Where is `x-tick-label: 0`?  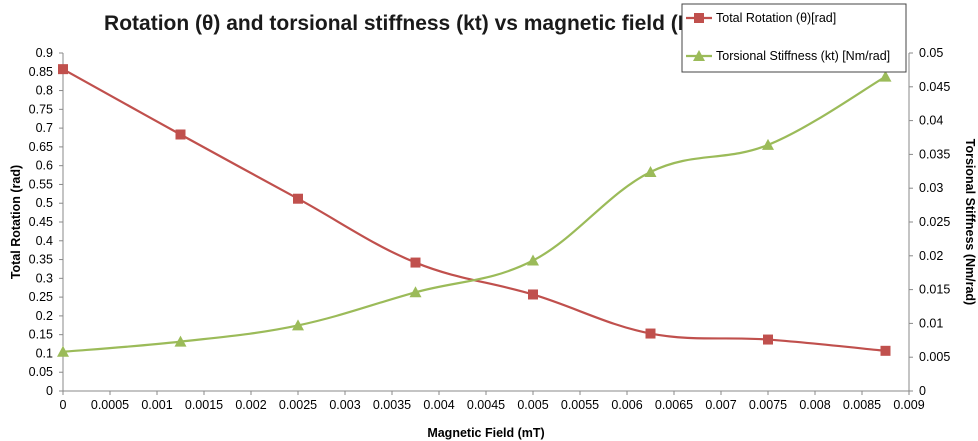
x-tick-label: 0 is located at coordinates (63, 405).